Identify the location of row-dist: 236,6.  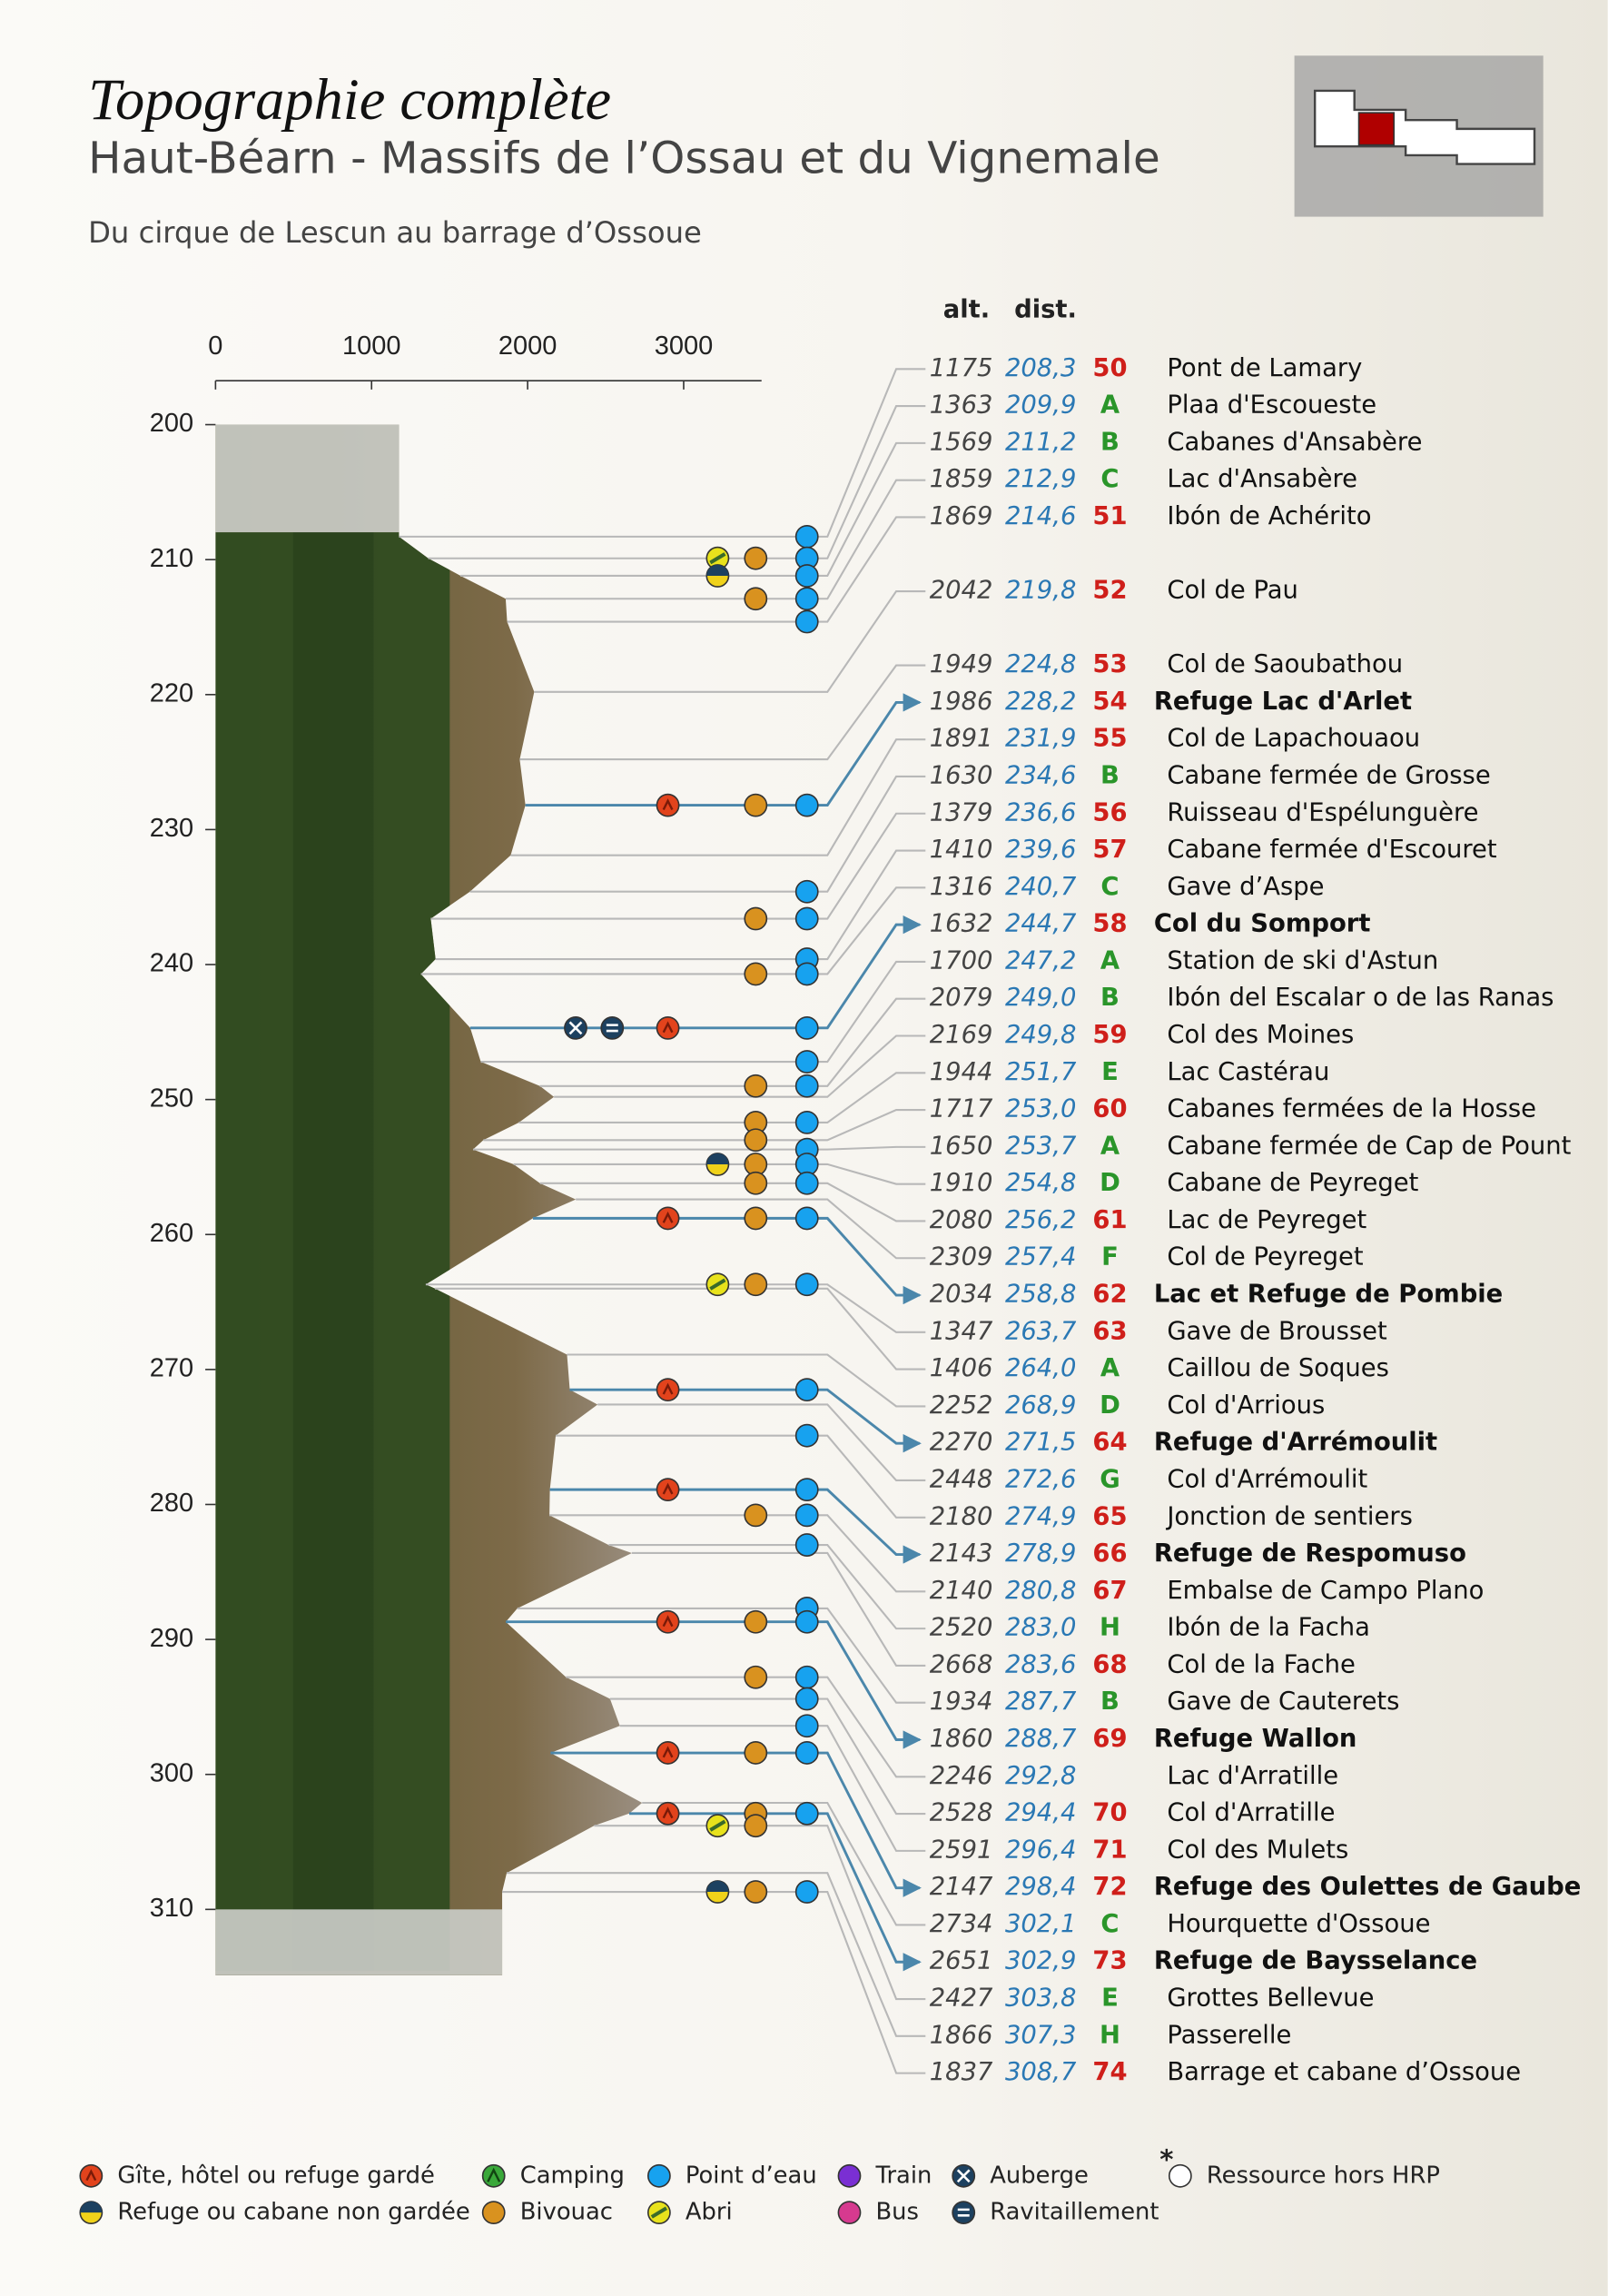
(1040, 812).